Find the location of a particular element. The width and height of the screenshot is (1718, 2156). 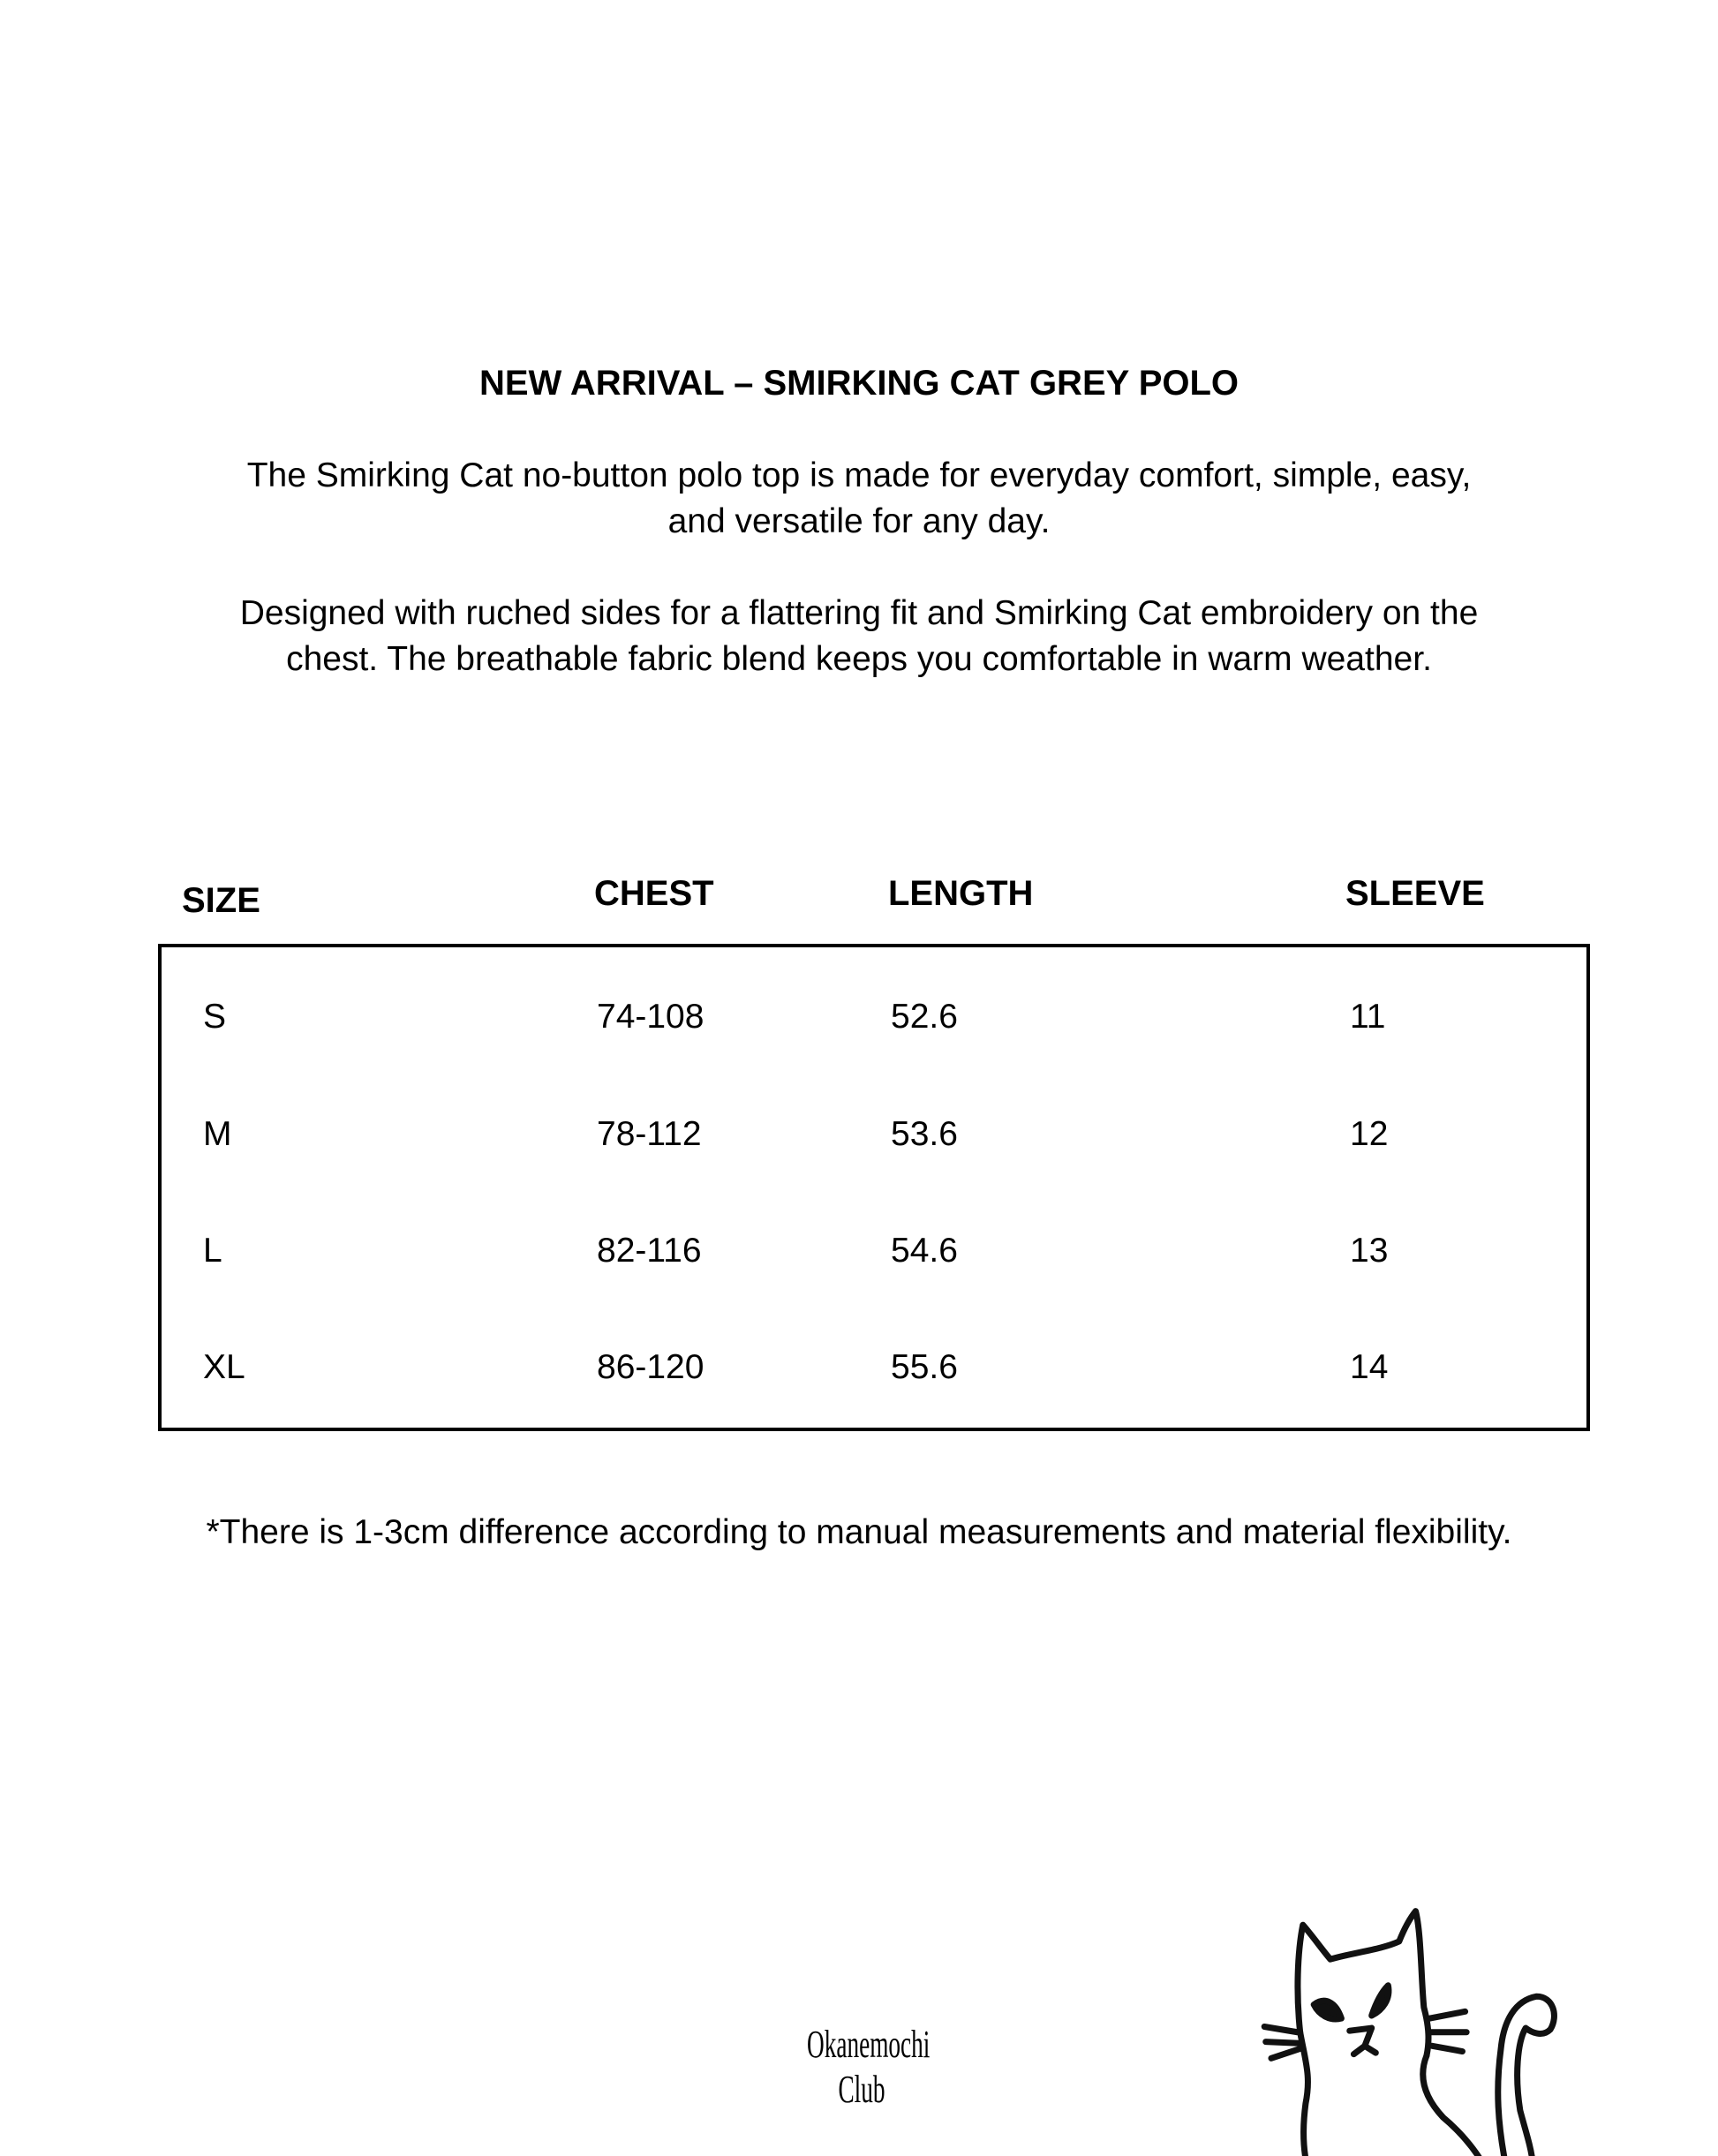

cell-size: XL is located at coordinates (224, 1367).